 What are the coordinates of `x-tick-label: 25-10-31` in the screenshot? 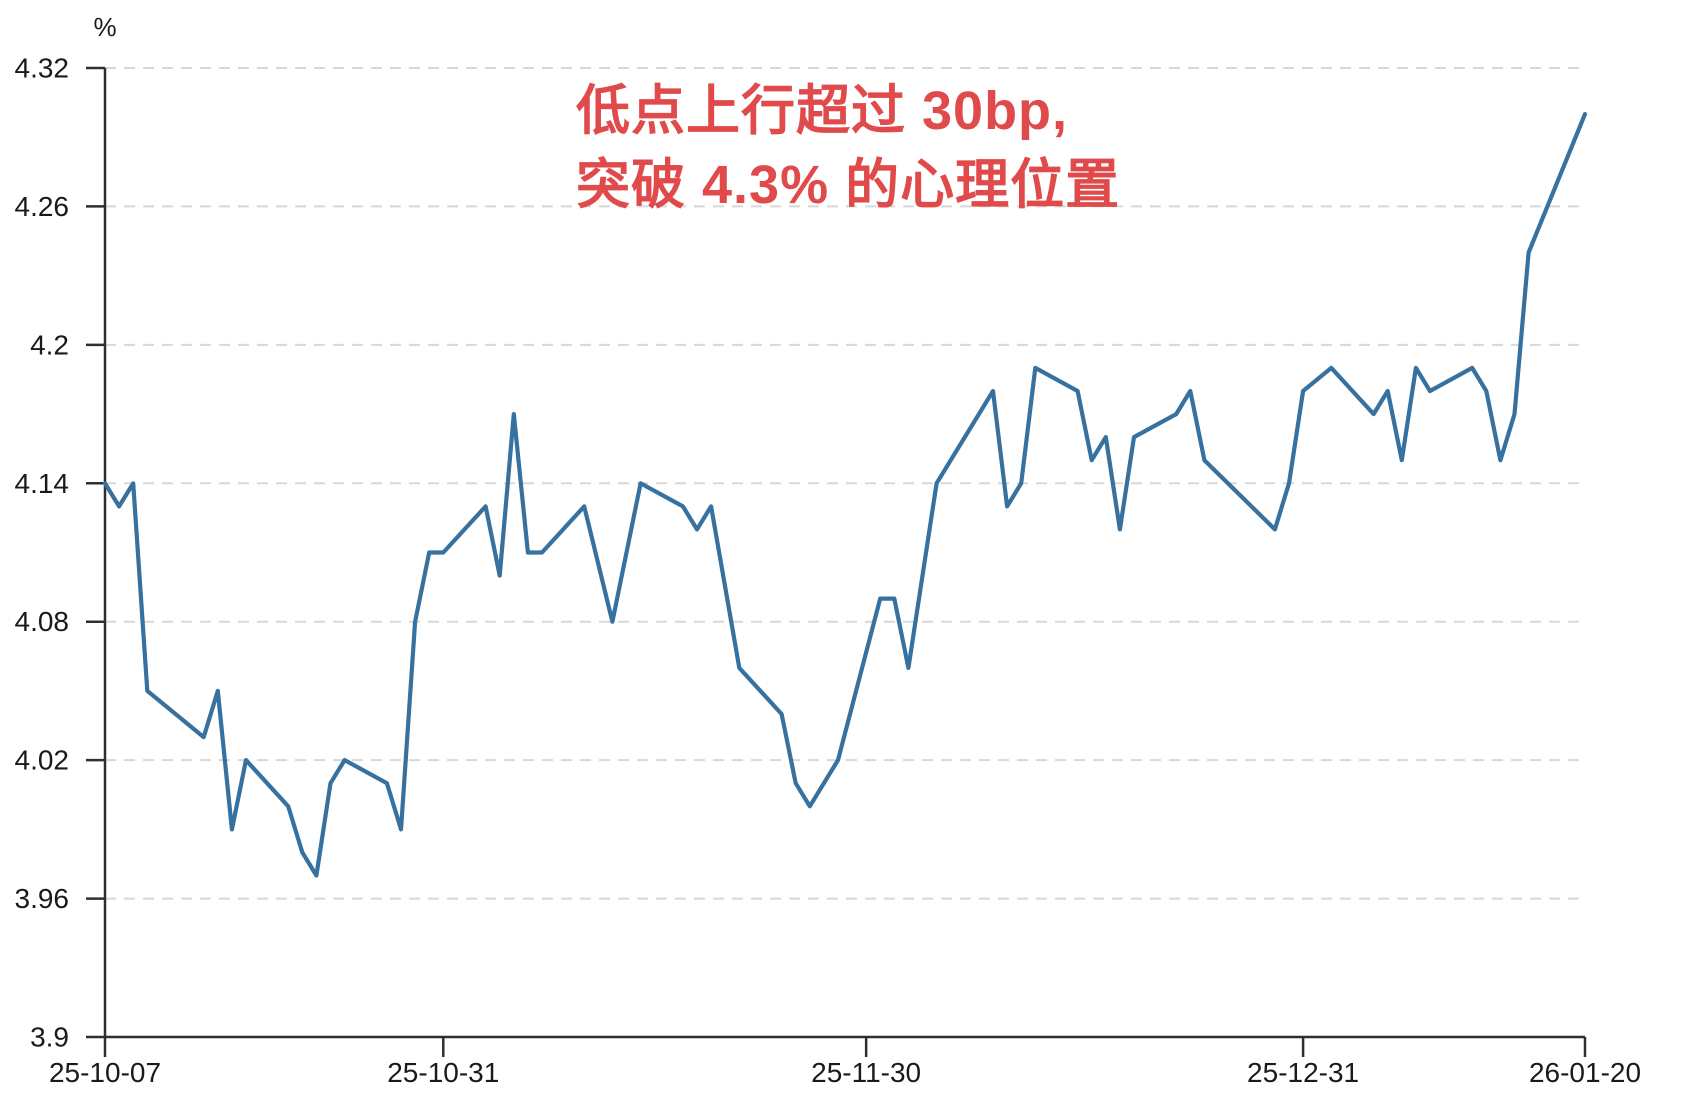 It's located at (443, 1072).